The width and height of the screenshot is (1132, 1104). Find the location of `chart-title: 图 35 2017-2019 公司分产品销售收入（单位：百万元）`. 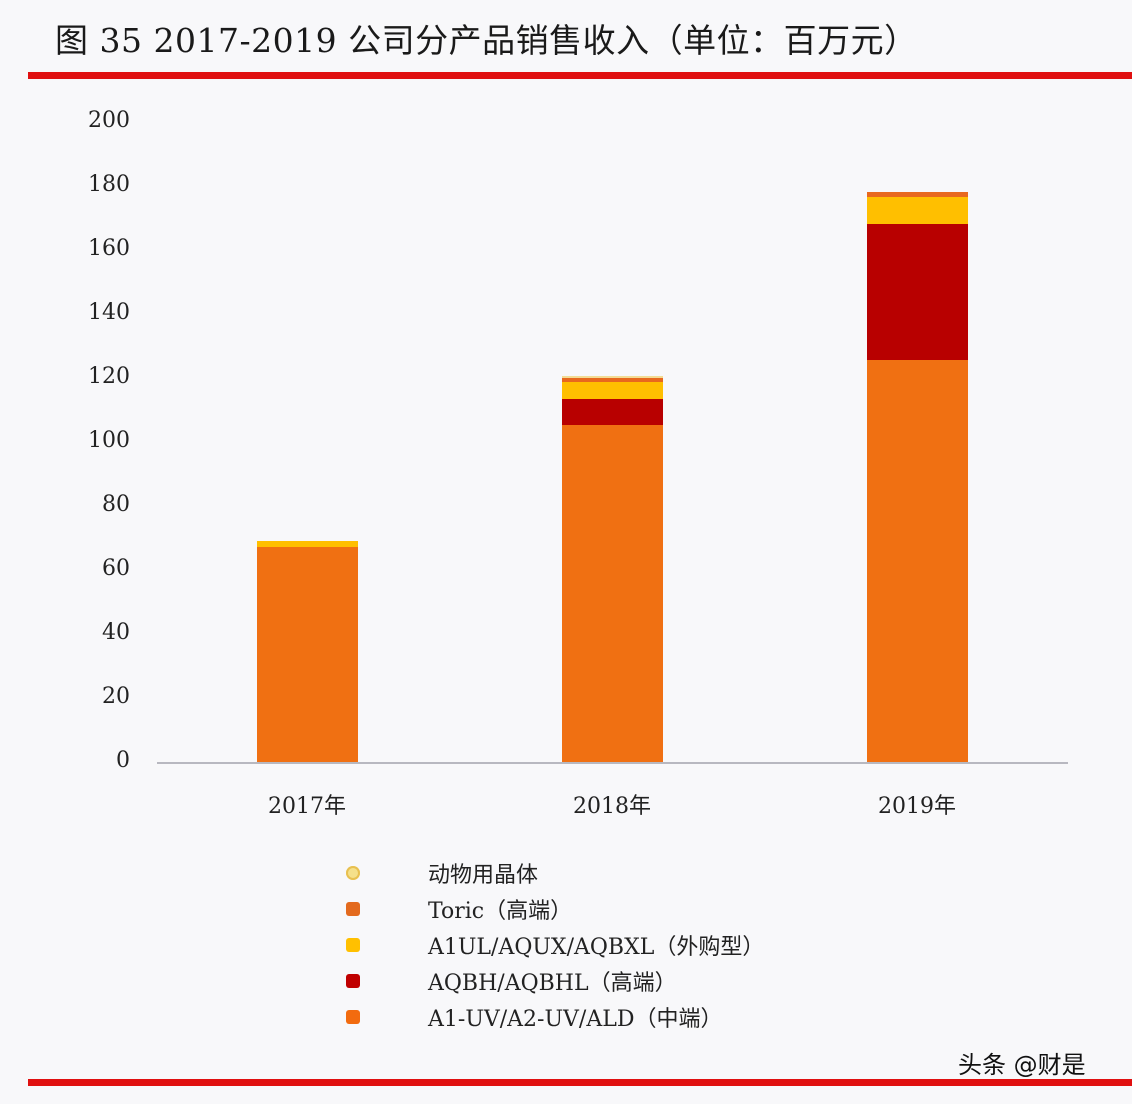

chart-title: 图 35 2017-2019 公司分产品销售收入（单位：百万元） is located at coordinates (486, 40).